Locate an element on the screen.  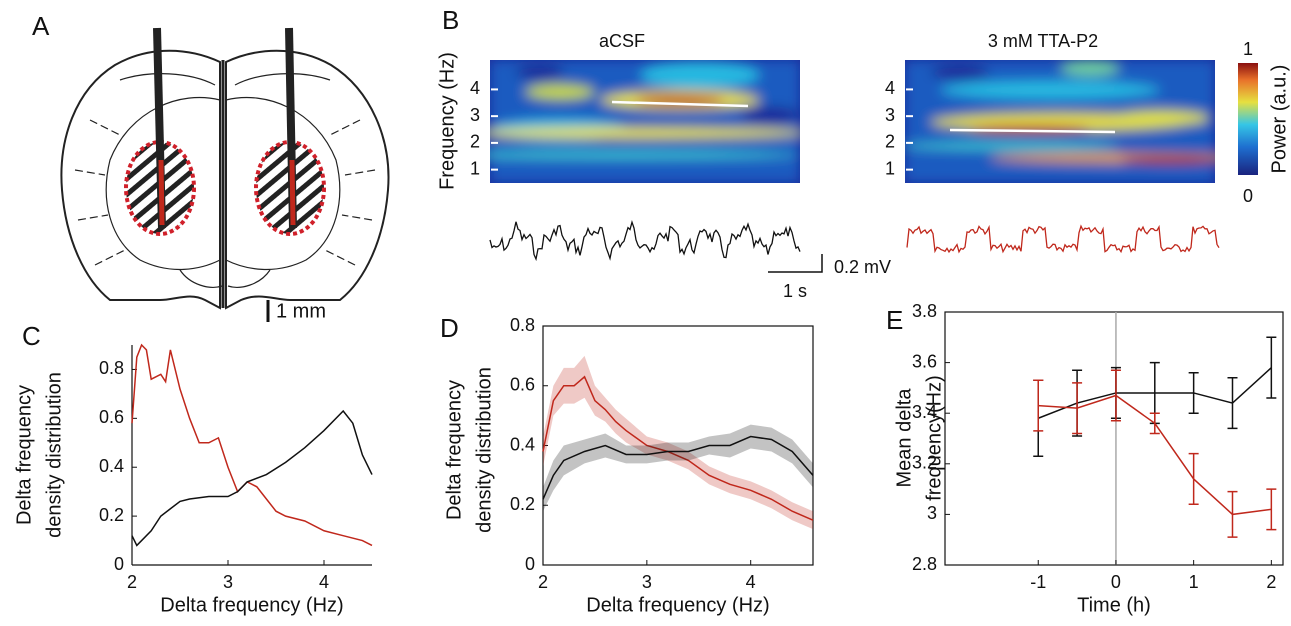
y-axis-label: Frequency (Hz) is located at coordinates (447, 121).